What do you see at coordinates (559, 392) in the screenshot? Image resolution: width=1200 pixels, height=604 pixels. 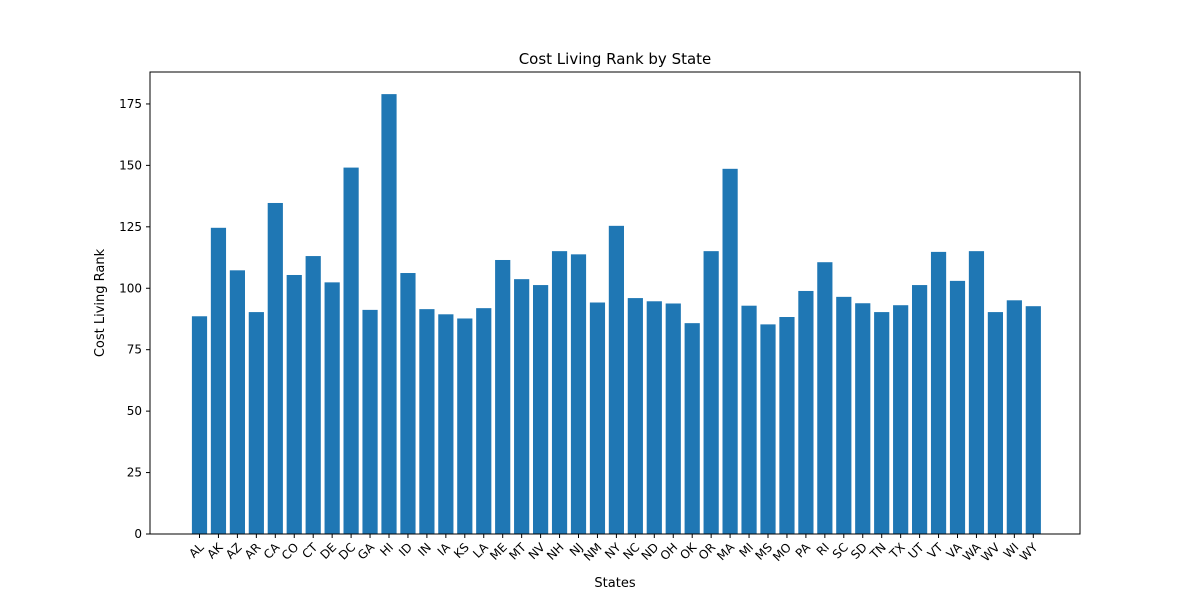 I see `bar-nh` at bounding box center [559, 392].